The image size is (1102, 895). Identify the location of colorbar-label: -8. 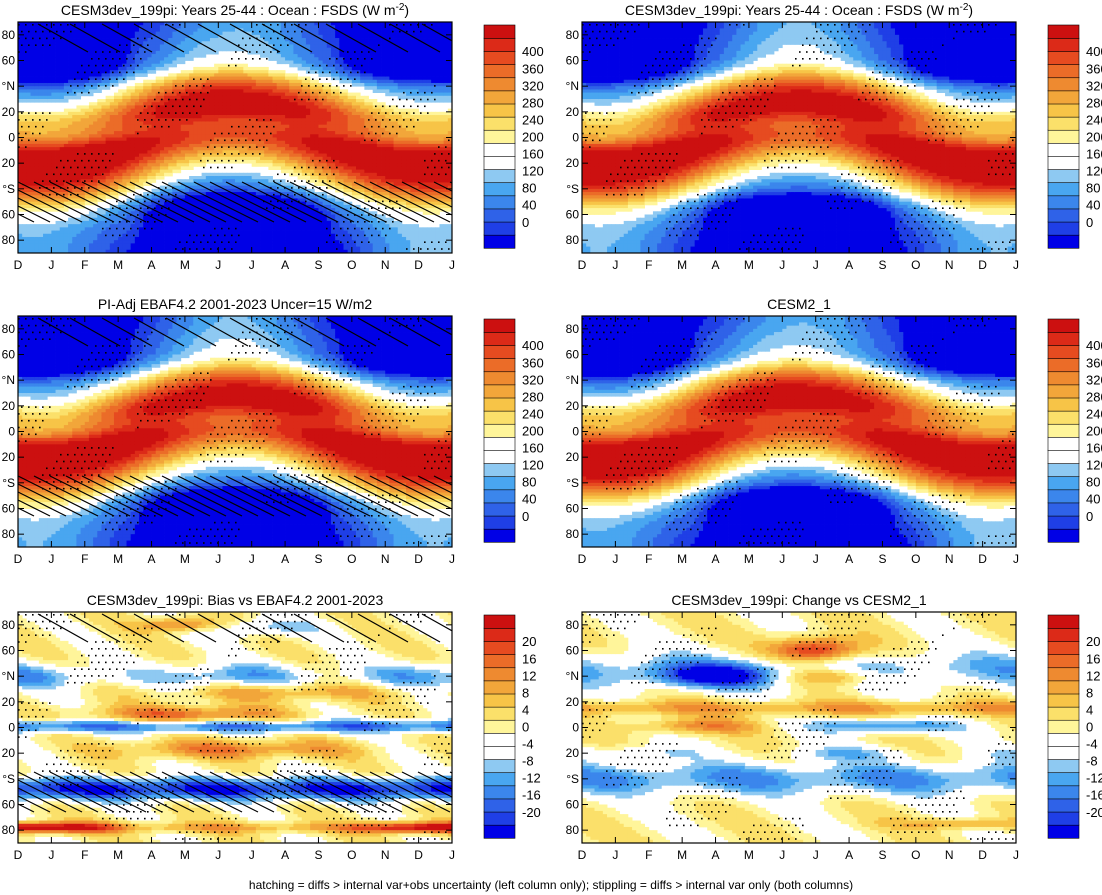
(1092, 761).